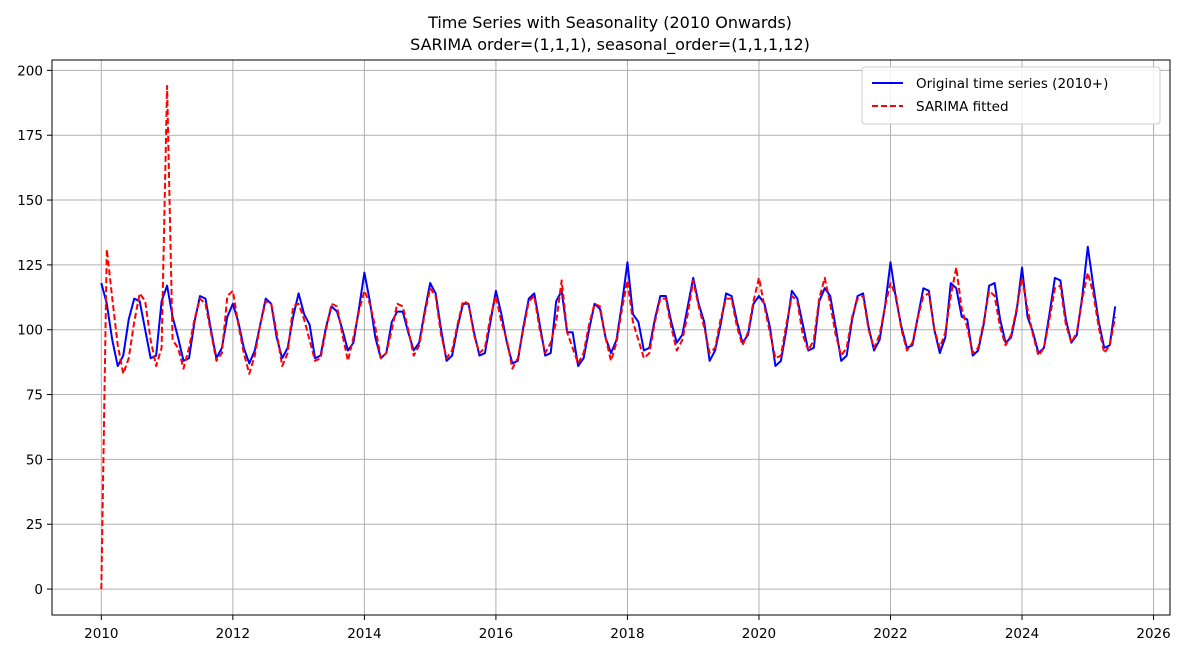  What do you see at coordinates (30, 201) in the screenshot?
I see `y-tick-label: 150` at bounding box center [30, 201].